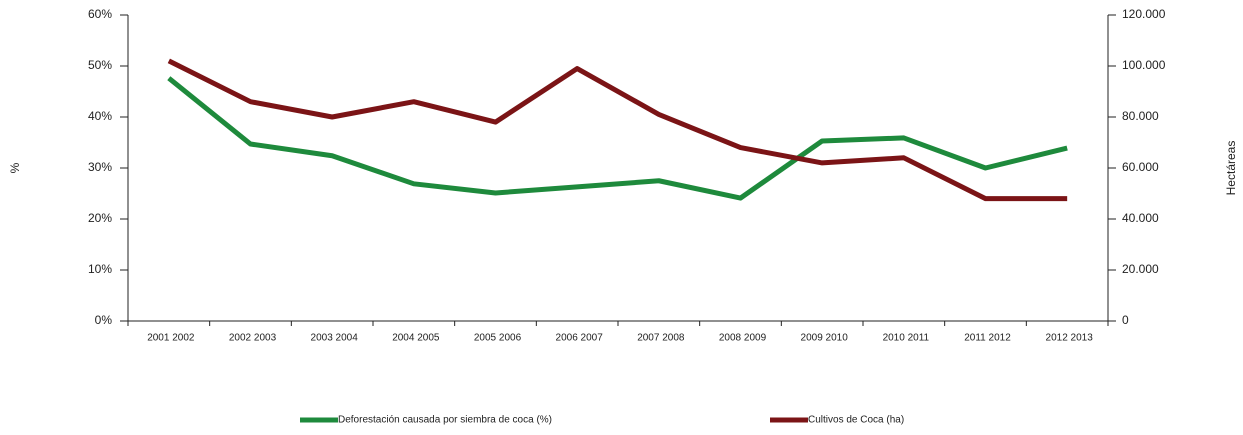  Describe the element at coordinates (987, 338) in the screenshot. I see `x-tick-label: 2011 2012` at that location.